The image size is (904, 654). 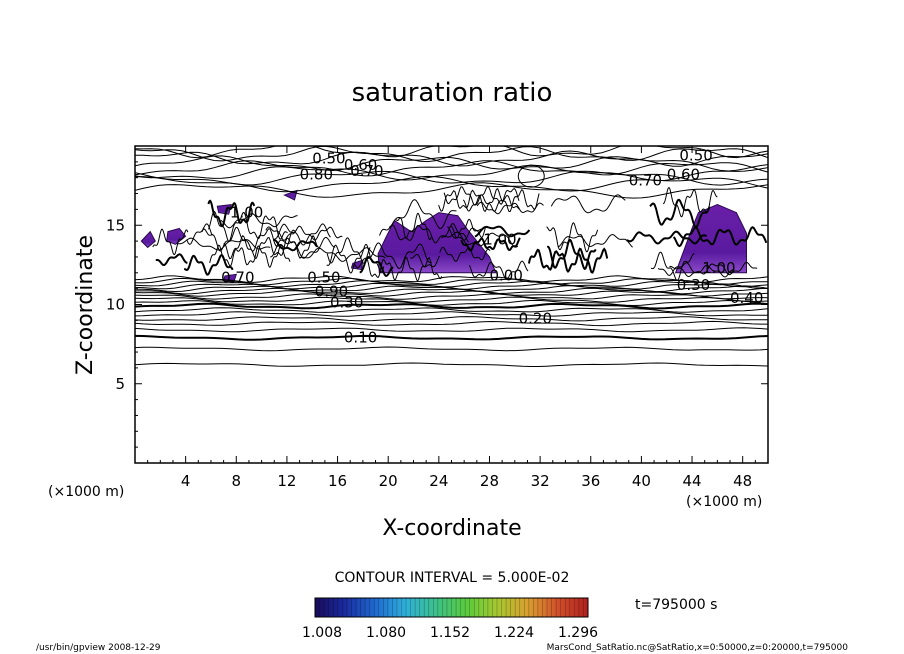 What do you see at coordinates (683, 174) in the screenshot?
I see `contour-label: 0.60` at bounding box center [683, 174].